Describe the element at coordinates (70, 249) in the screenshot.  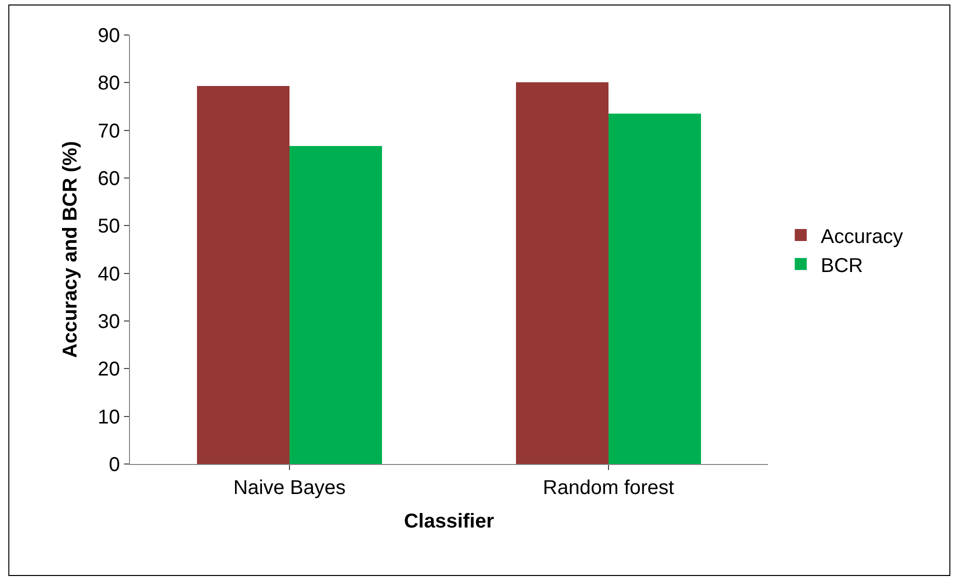
I see `y-axis-title: Accuracy and BCR (%)` at that location.